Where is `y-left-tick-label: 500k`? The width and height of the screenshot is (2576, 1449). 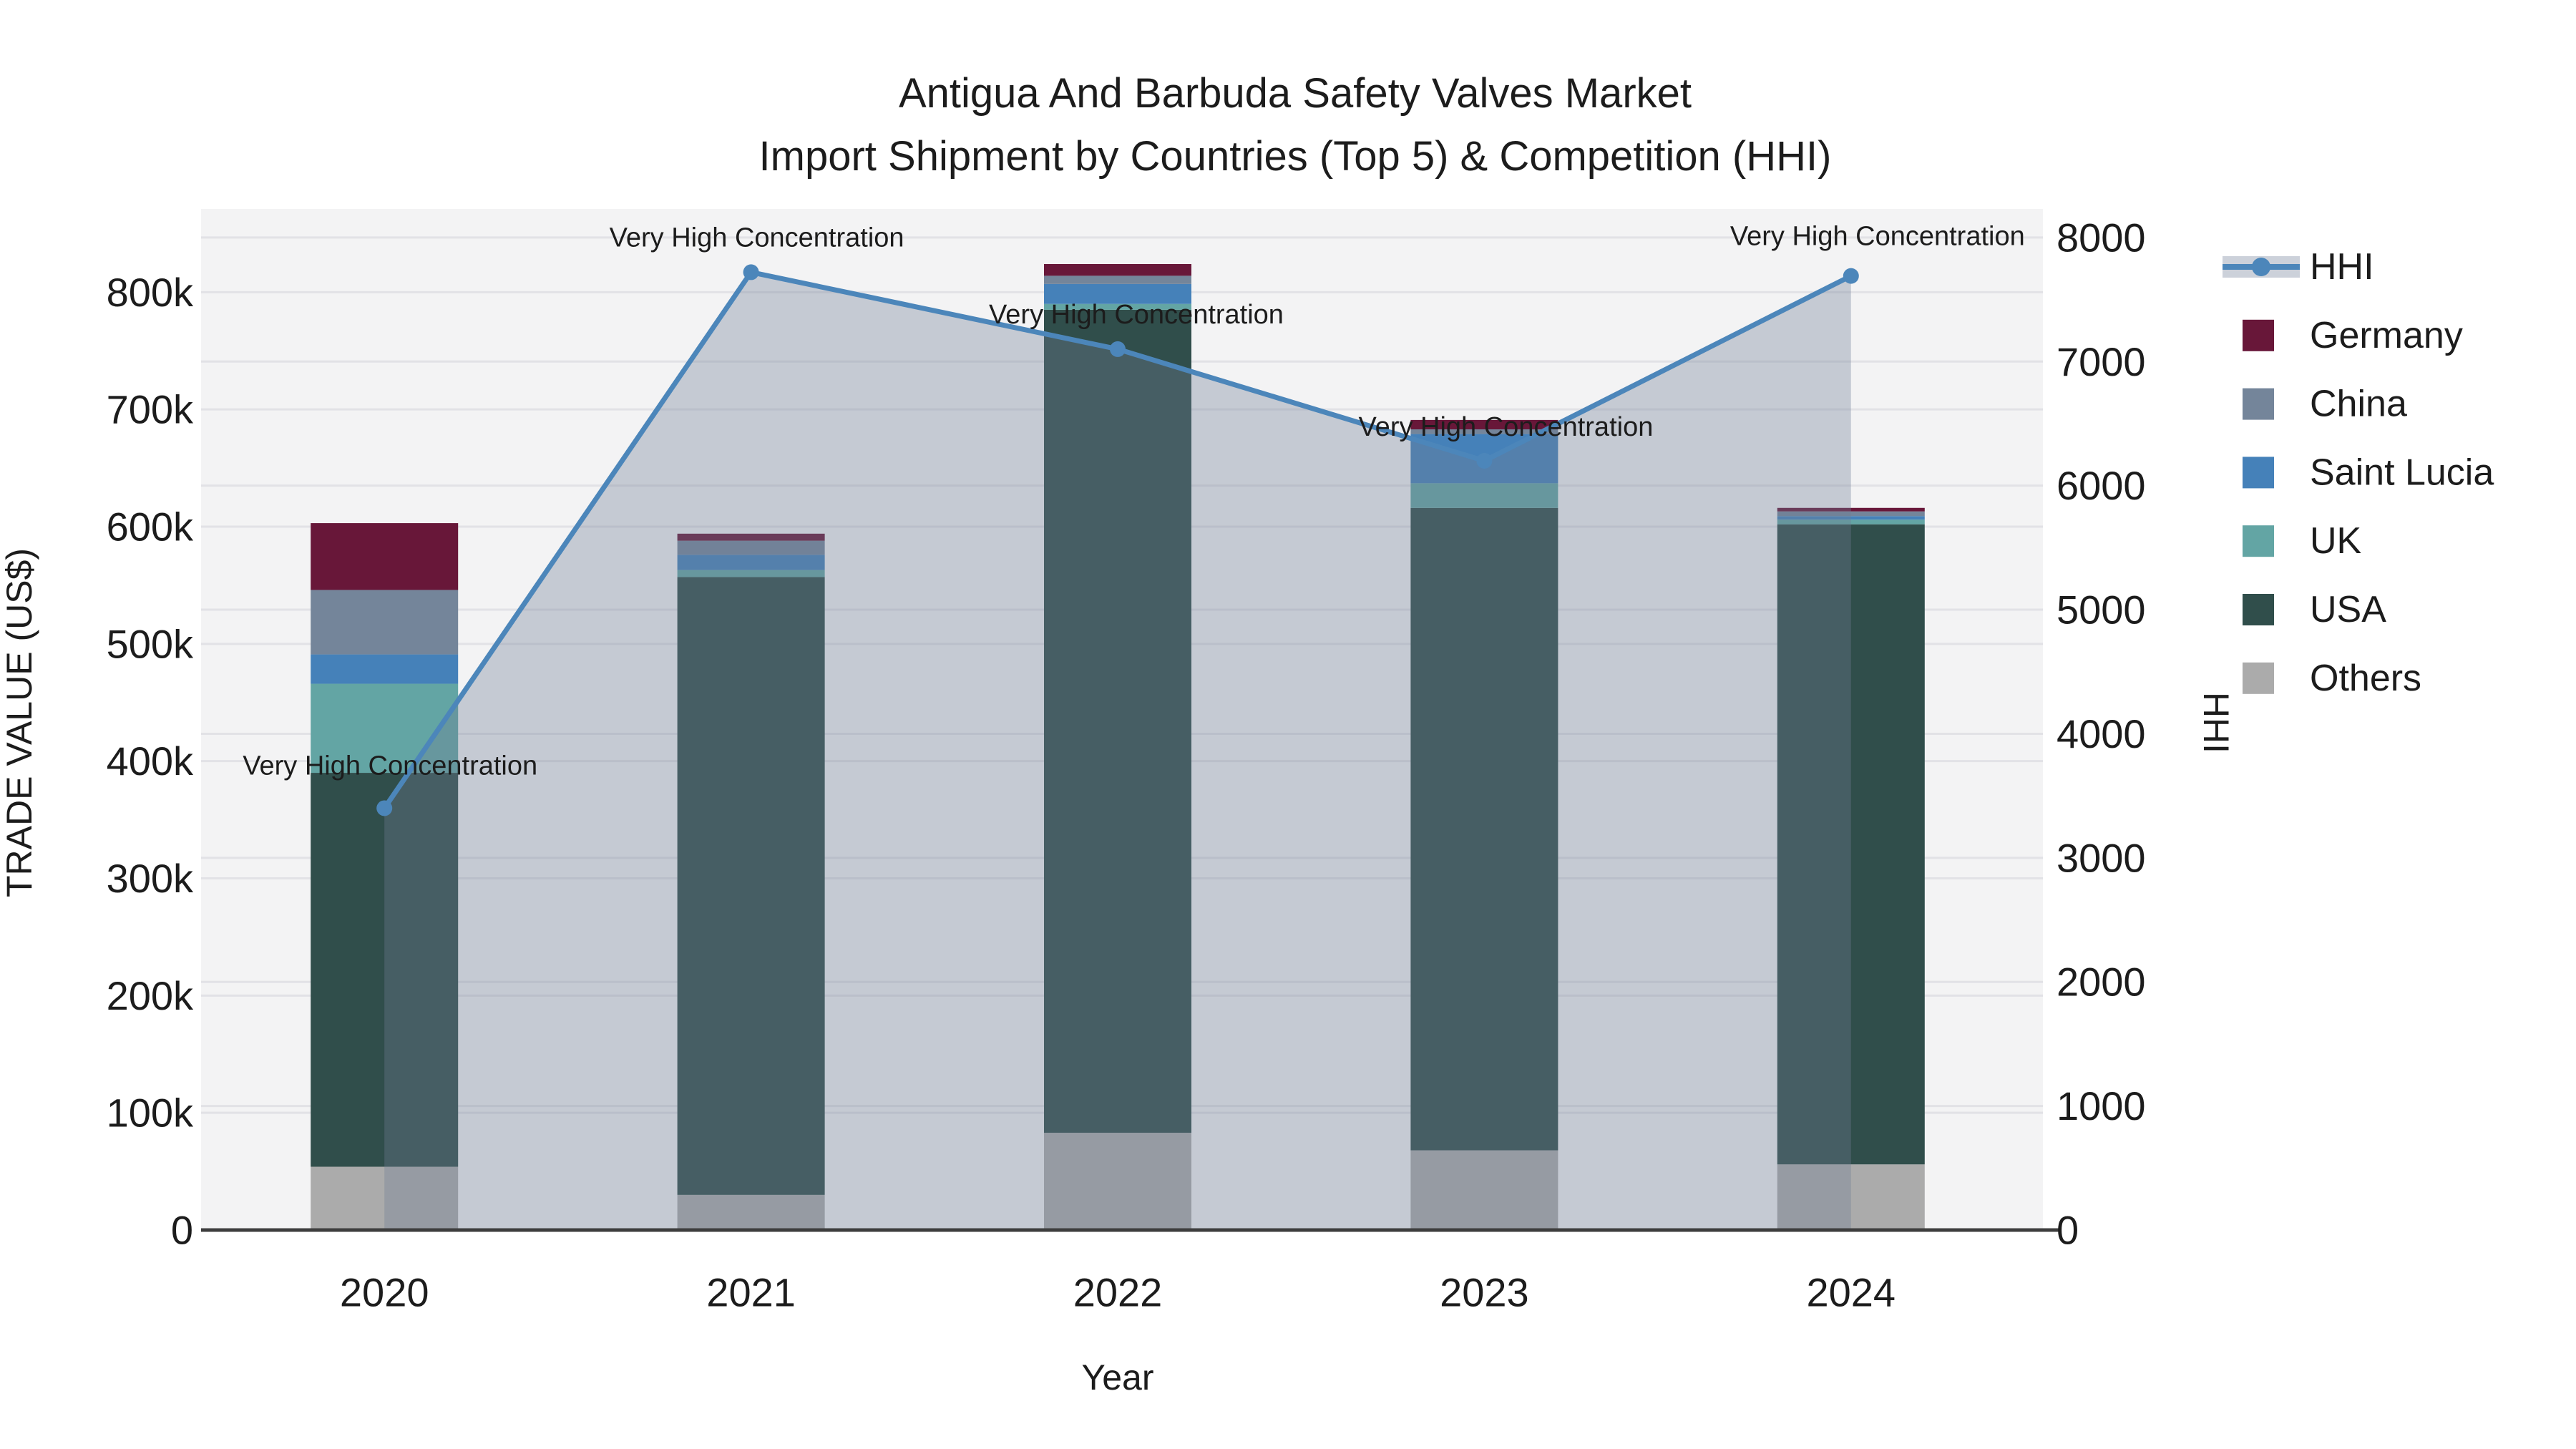 y-left-tick-label: 500k is located at coordinates (150, 643).